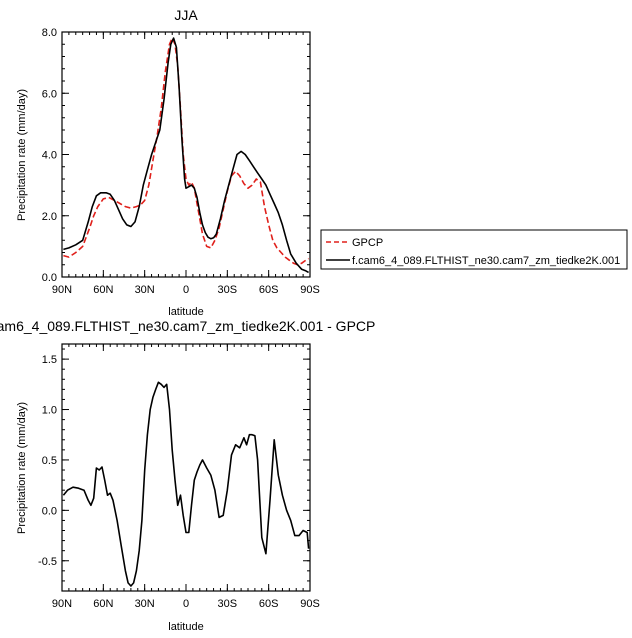 This screenshot has height=638, width=632. Describe the element at coordinates (367, 243) in the screenshot. I see `legend-label-gpcp: GPCP` at that location.